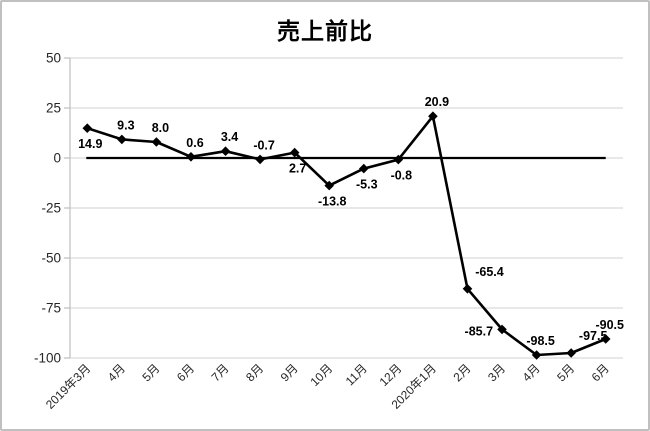  What do you see at coordinates (540, 341) in the screenshot?
I see `data-label: -98.5` at bounding box center [540, 341].